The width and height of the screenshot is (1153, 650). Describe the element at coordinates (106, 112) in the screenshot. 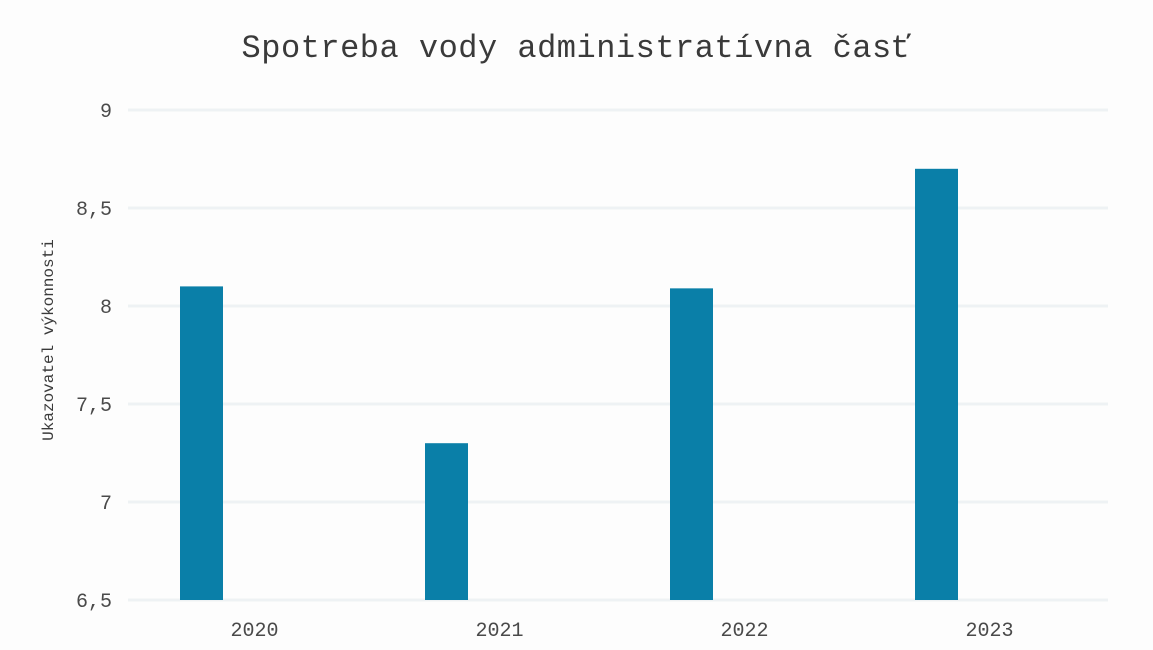

I see `y-tick-label: 9` at that location.